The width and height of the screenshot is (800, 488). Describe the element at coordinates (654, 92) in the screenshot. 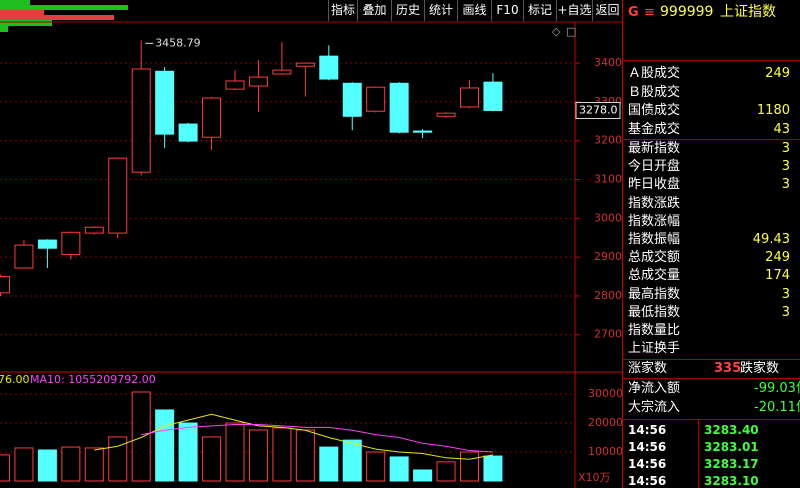

I see `row-label: Ｂ股成交` at that location.